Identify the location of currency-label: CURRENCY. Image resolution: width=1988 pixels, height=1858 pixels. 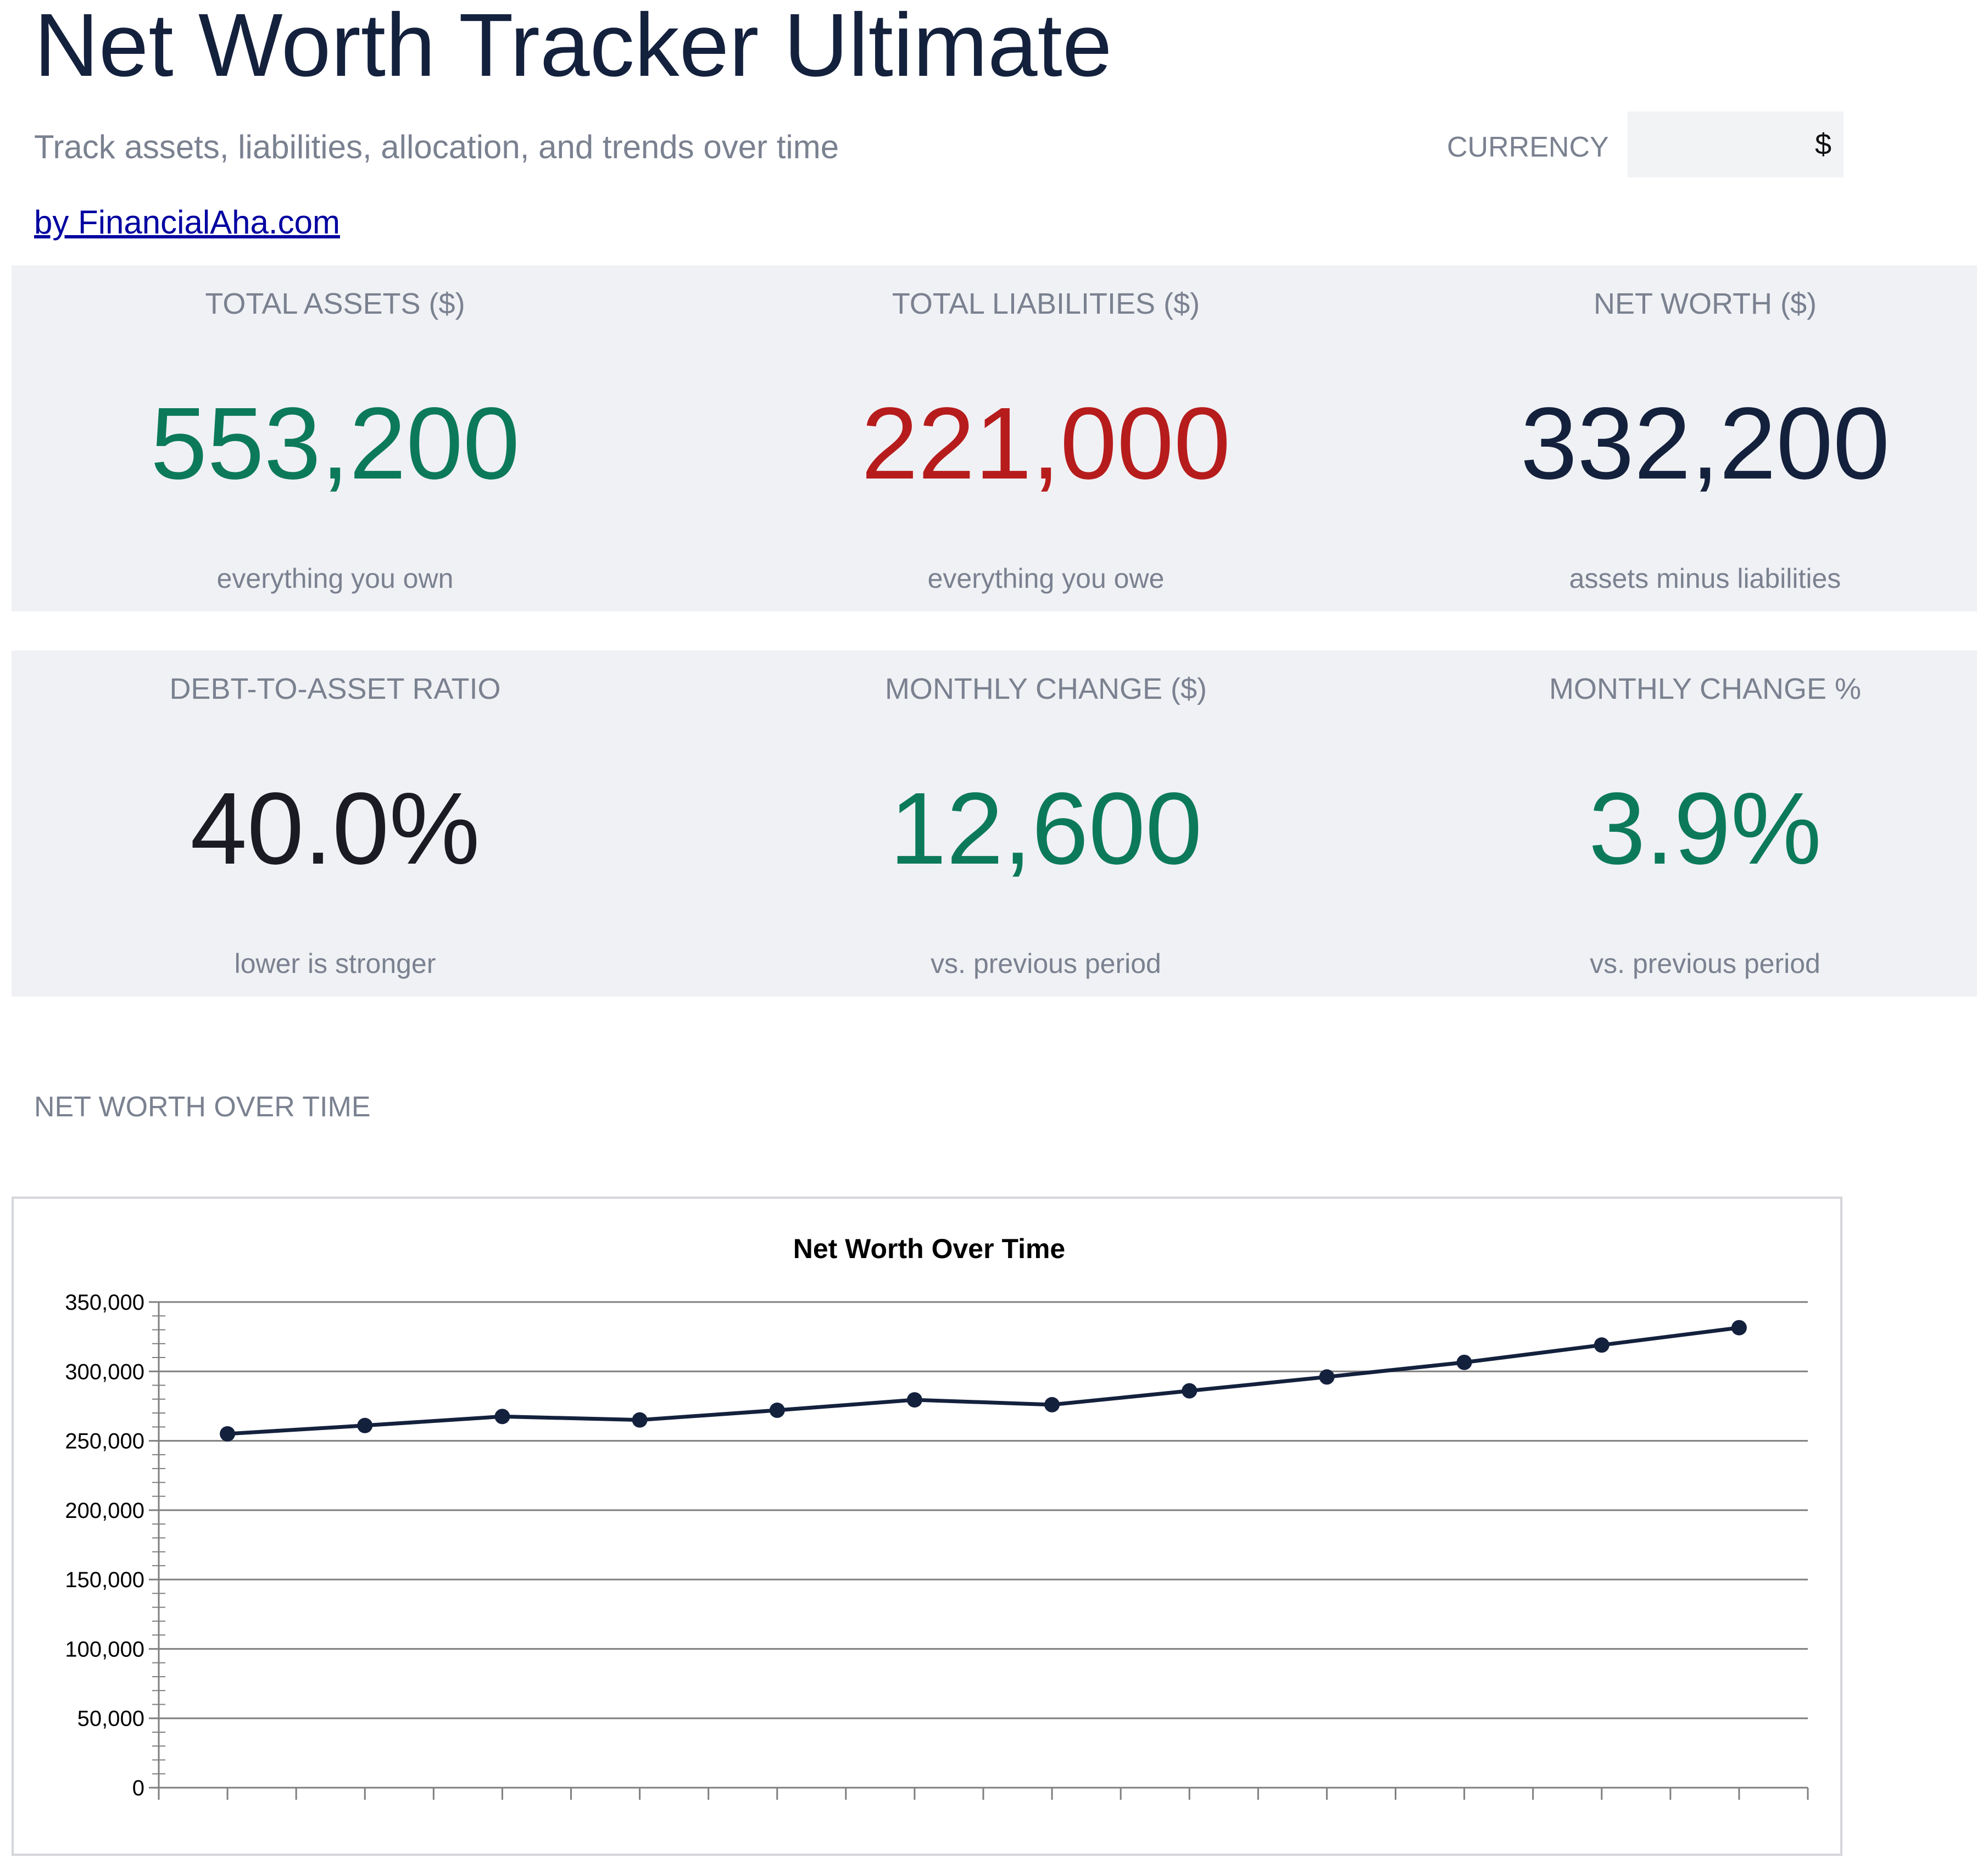
(1528, 147).